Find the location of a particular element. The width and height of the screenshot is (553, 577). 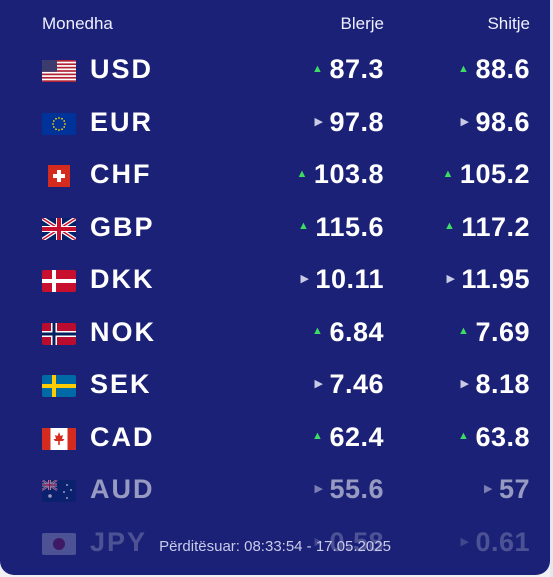

rate-row-jpy: JPY ▶ 0.58 ▶ 0.61 is located at coordinates (275, 543).